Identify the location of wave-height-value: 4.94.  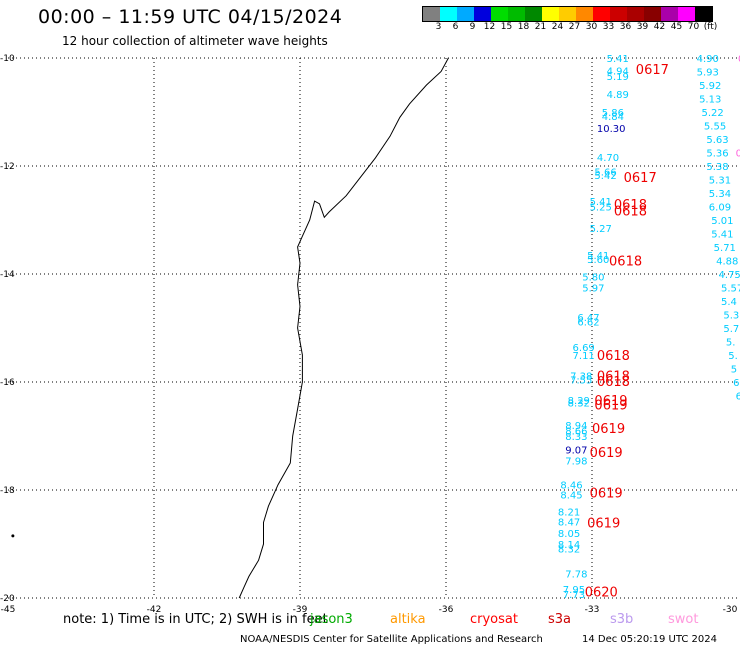
(618, 71).